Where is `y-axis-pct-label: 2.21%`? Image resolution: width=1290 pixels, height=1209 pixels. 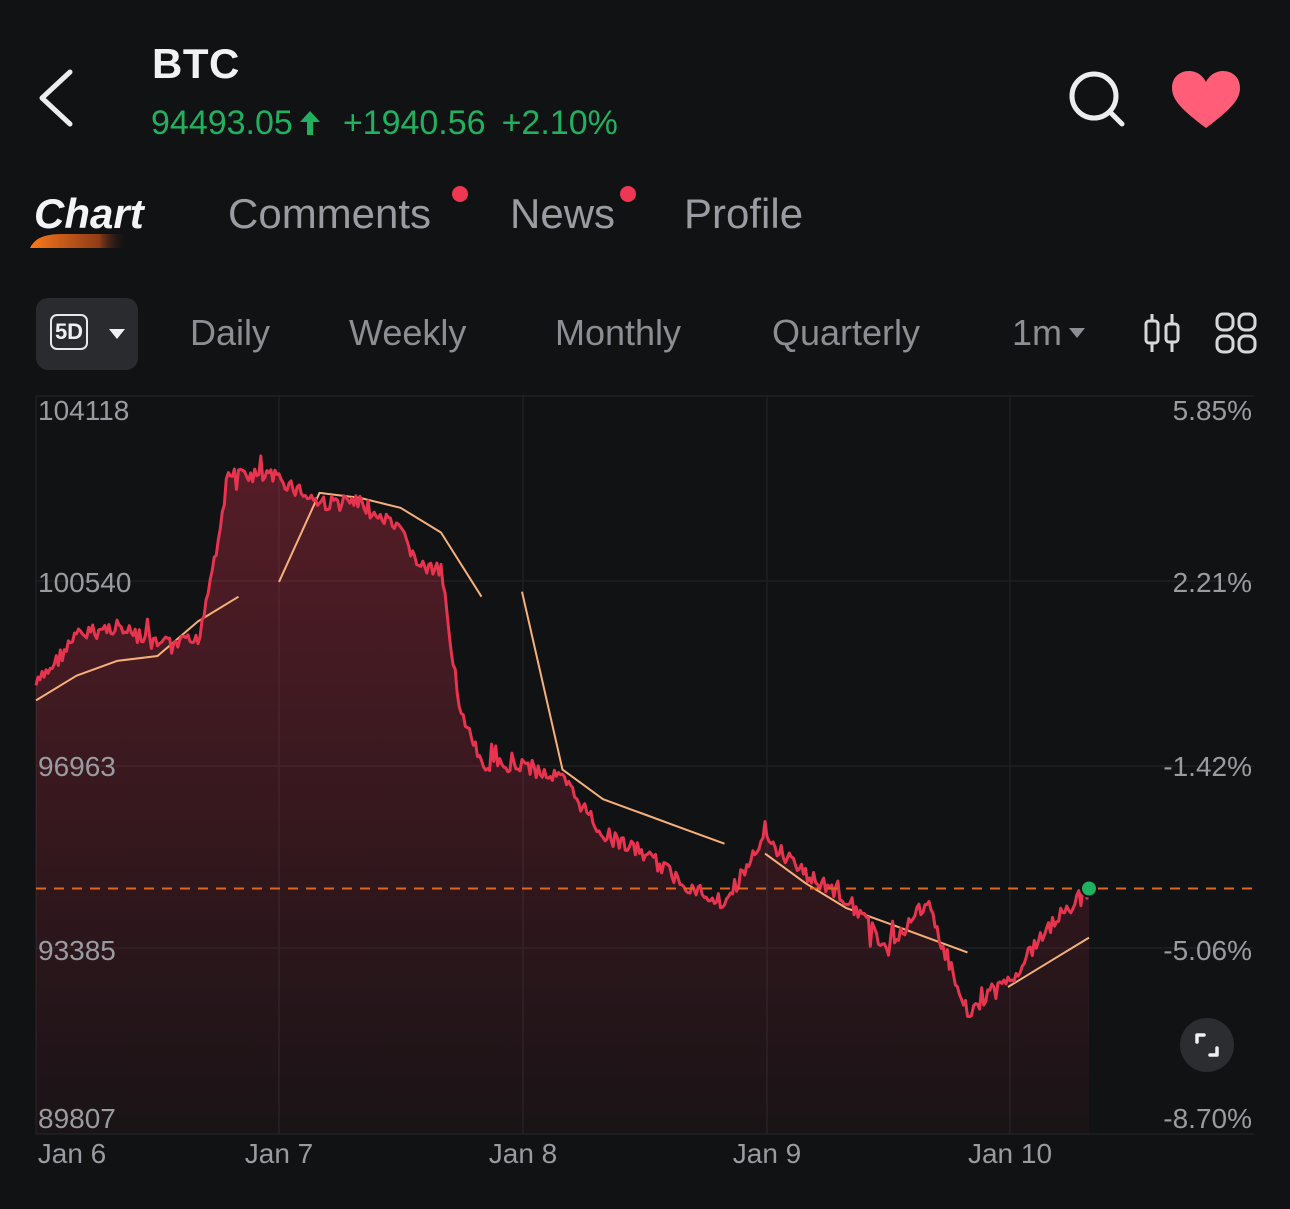
y-axis-pct-label: 2.21% is located at coordinates (1212, 582).